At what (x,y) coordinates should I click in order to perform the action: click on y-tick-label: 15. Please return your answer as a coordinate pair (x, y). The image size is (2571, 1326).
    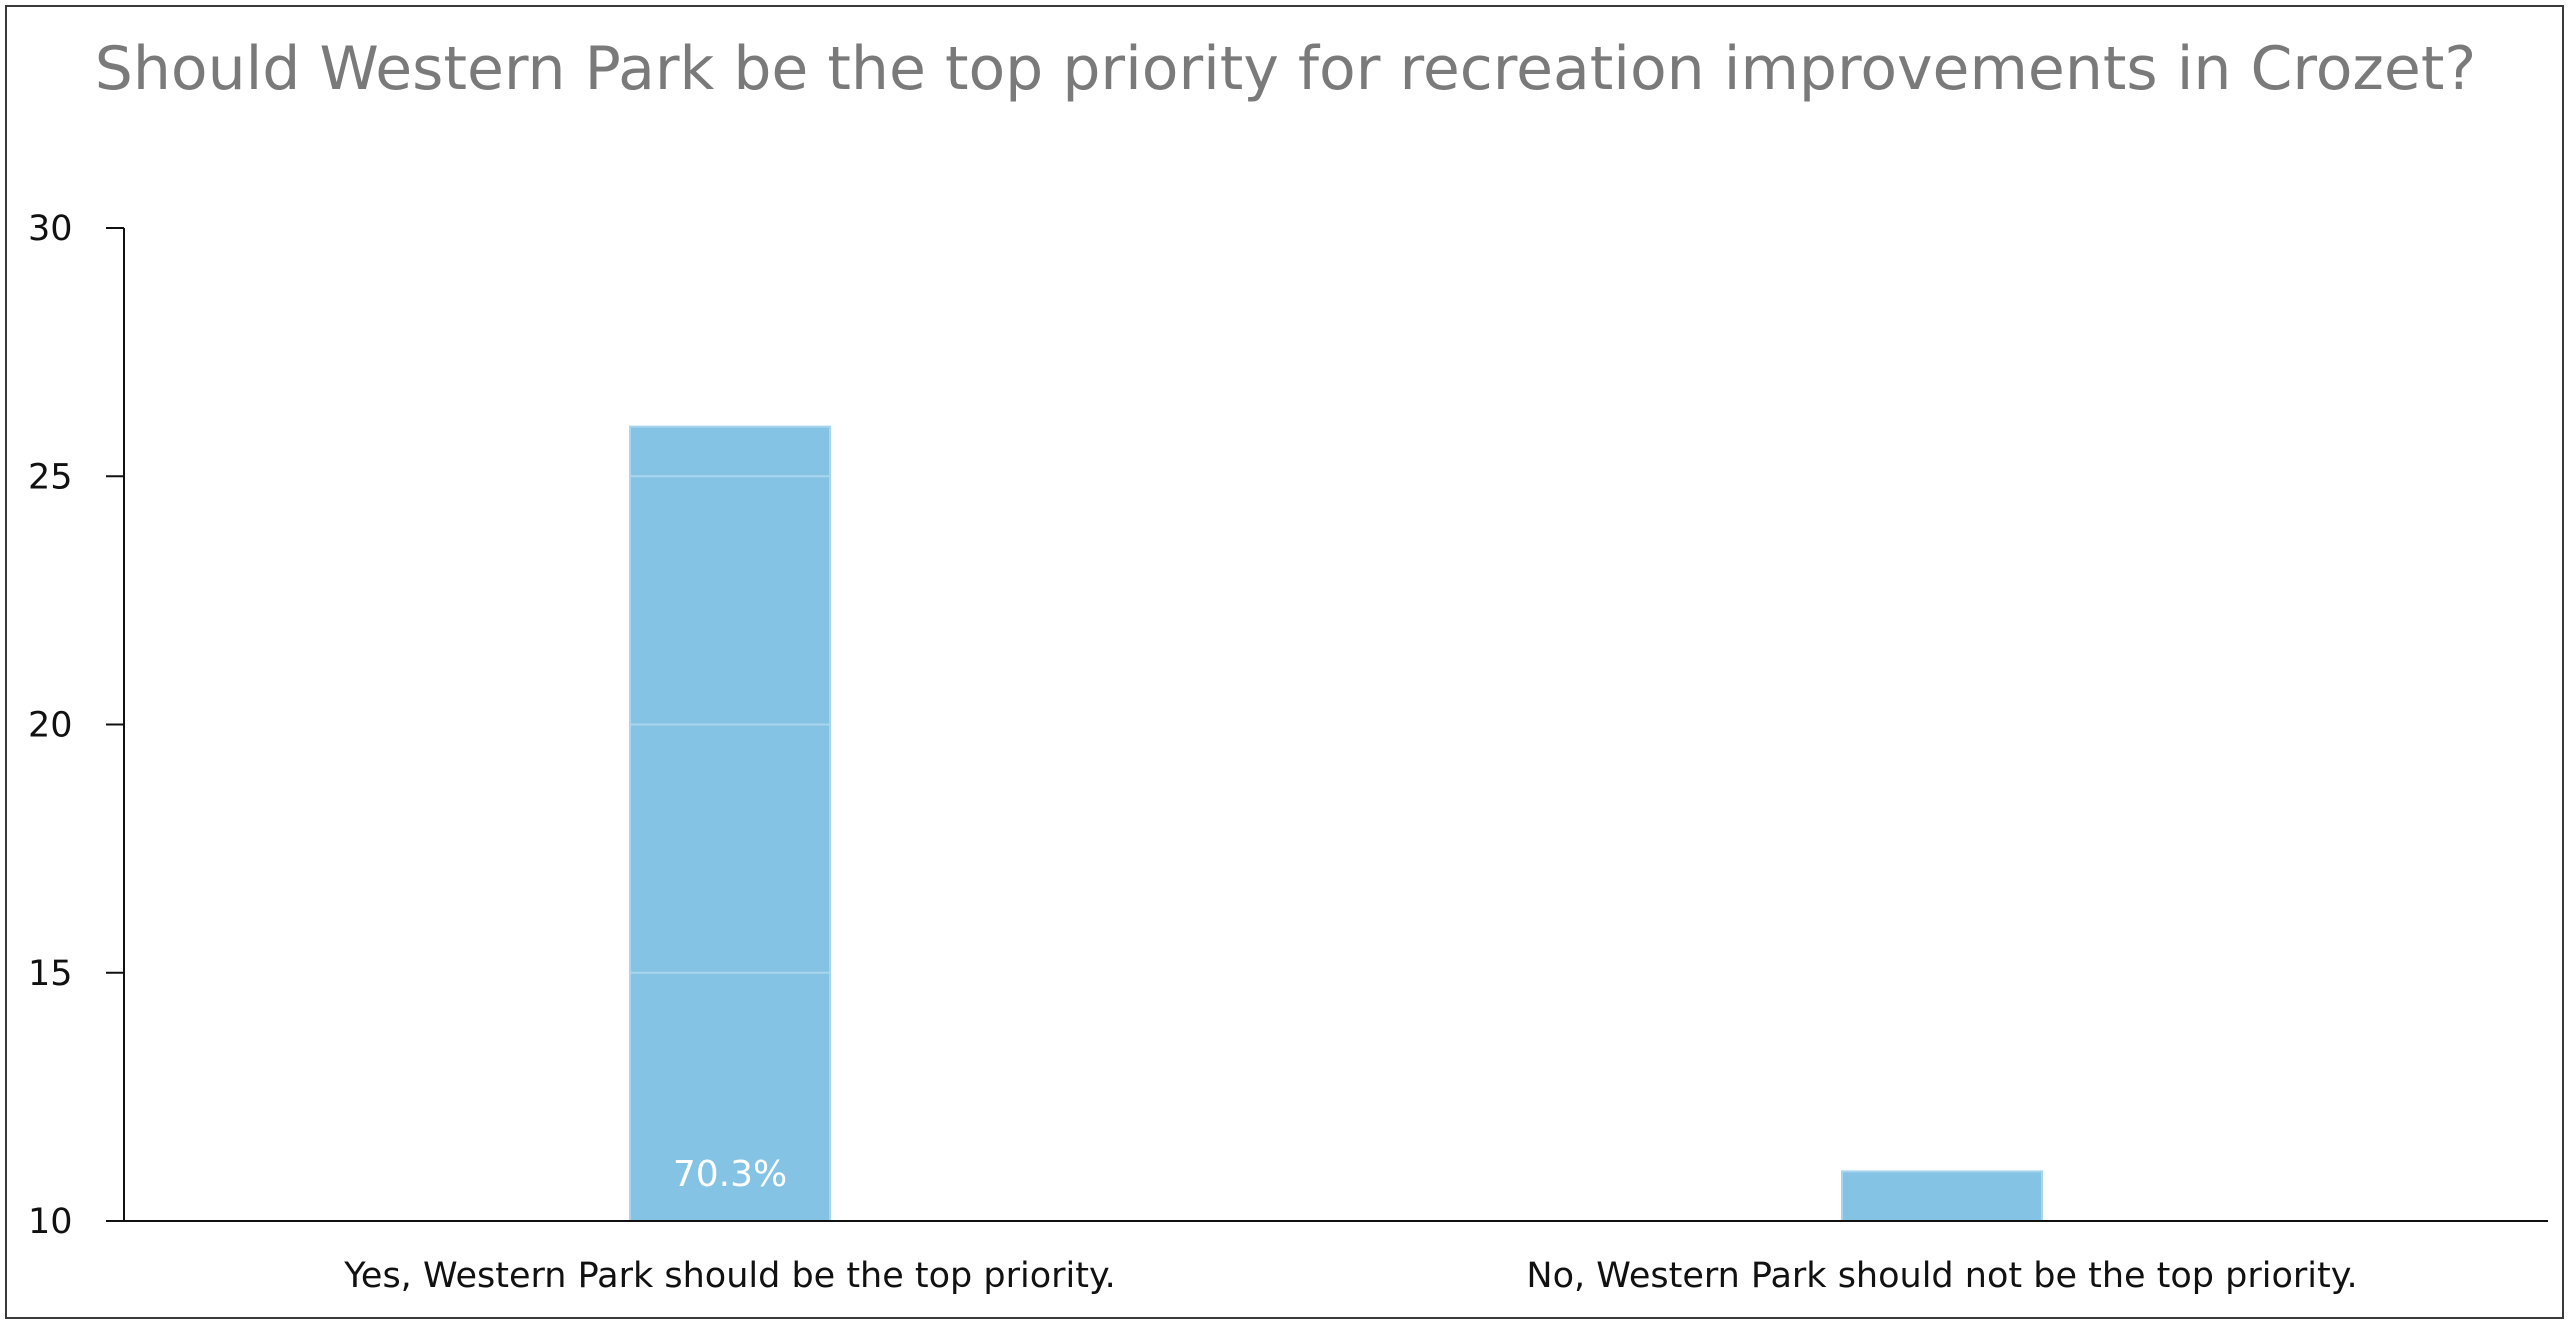
    Looking at the image, I should click on (50, 974).